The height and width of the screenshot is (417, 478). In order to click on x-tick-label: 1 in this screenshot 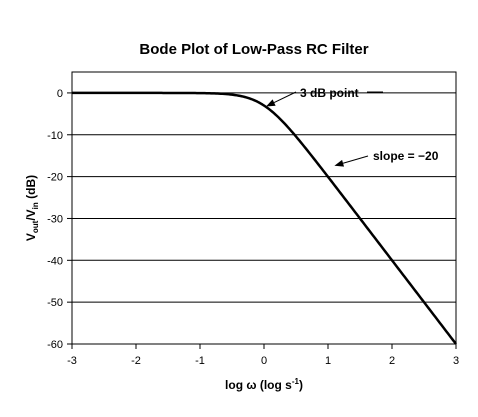, I will do `click(328, 361)`.